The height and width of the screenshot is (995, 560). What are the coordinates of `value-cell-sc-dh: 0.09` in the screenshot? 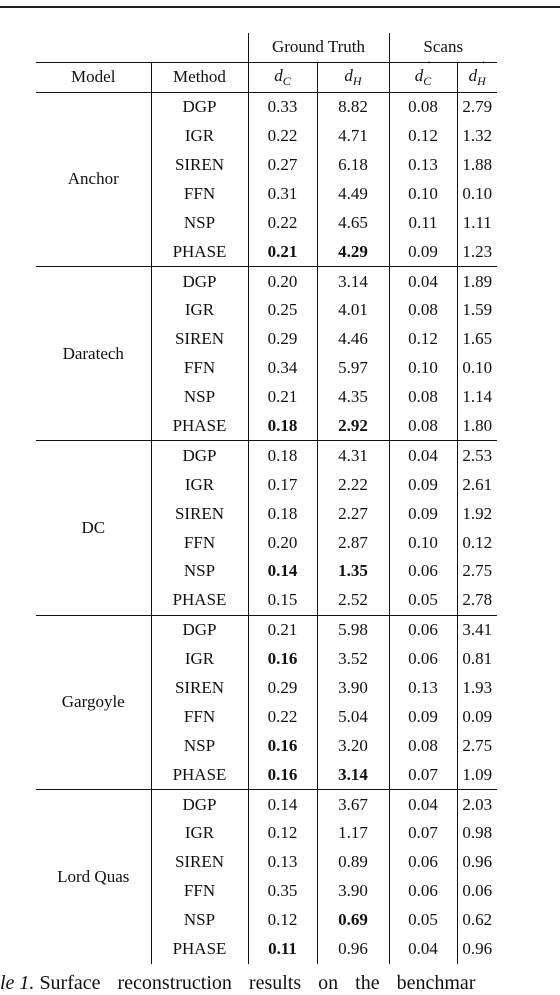 It's located at (477, 717).